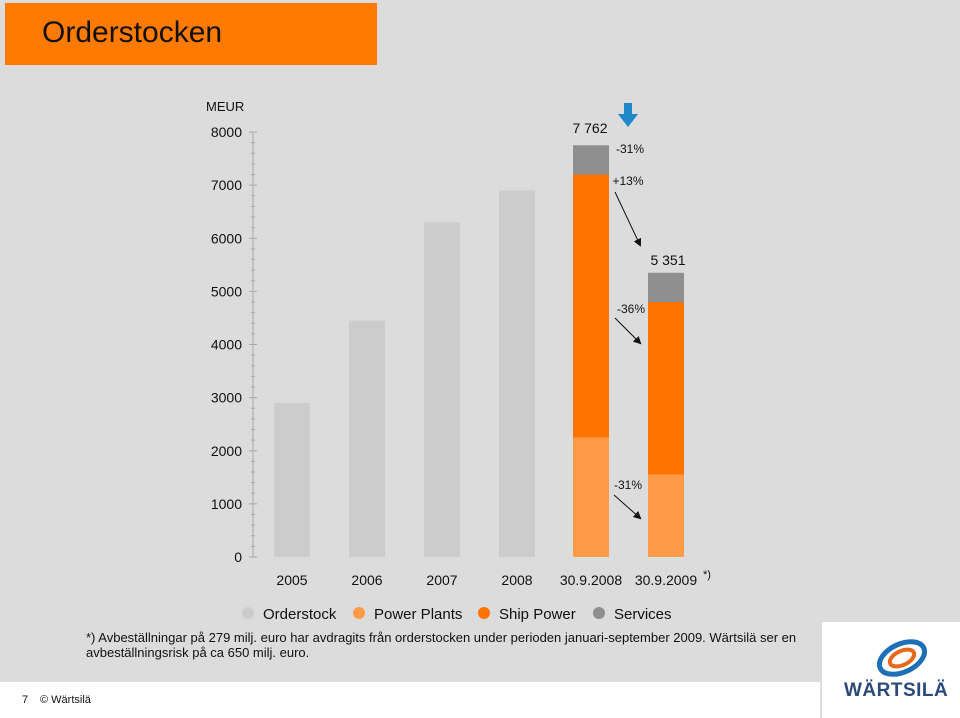 This screenshot has height=718, width=960. I want to click on x-tick-footnote-mark: *), so click(707, 575).